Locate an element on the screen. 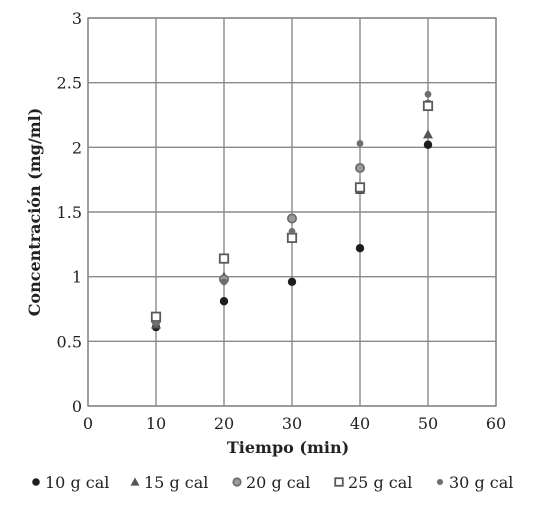 This screenshot has width=539, height=506. legend-item: 25 g cal is located at coordinates (373, 482).